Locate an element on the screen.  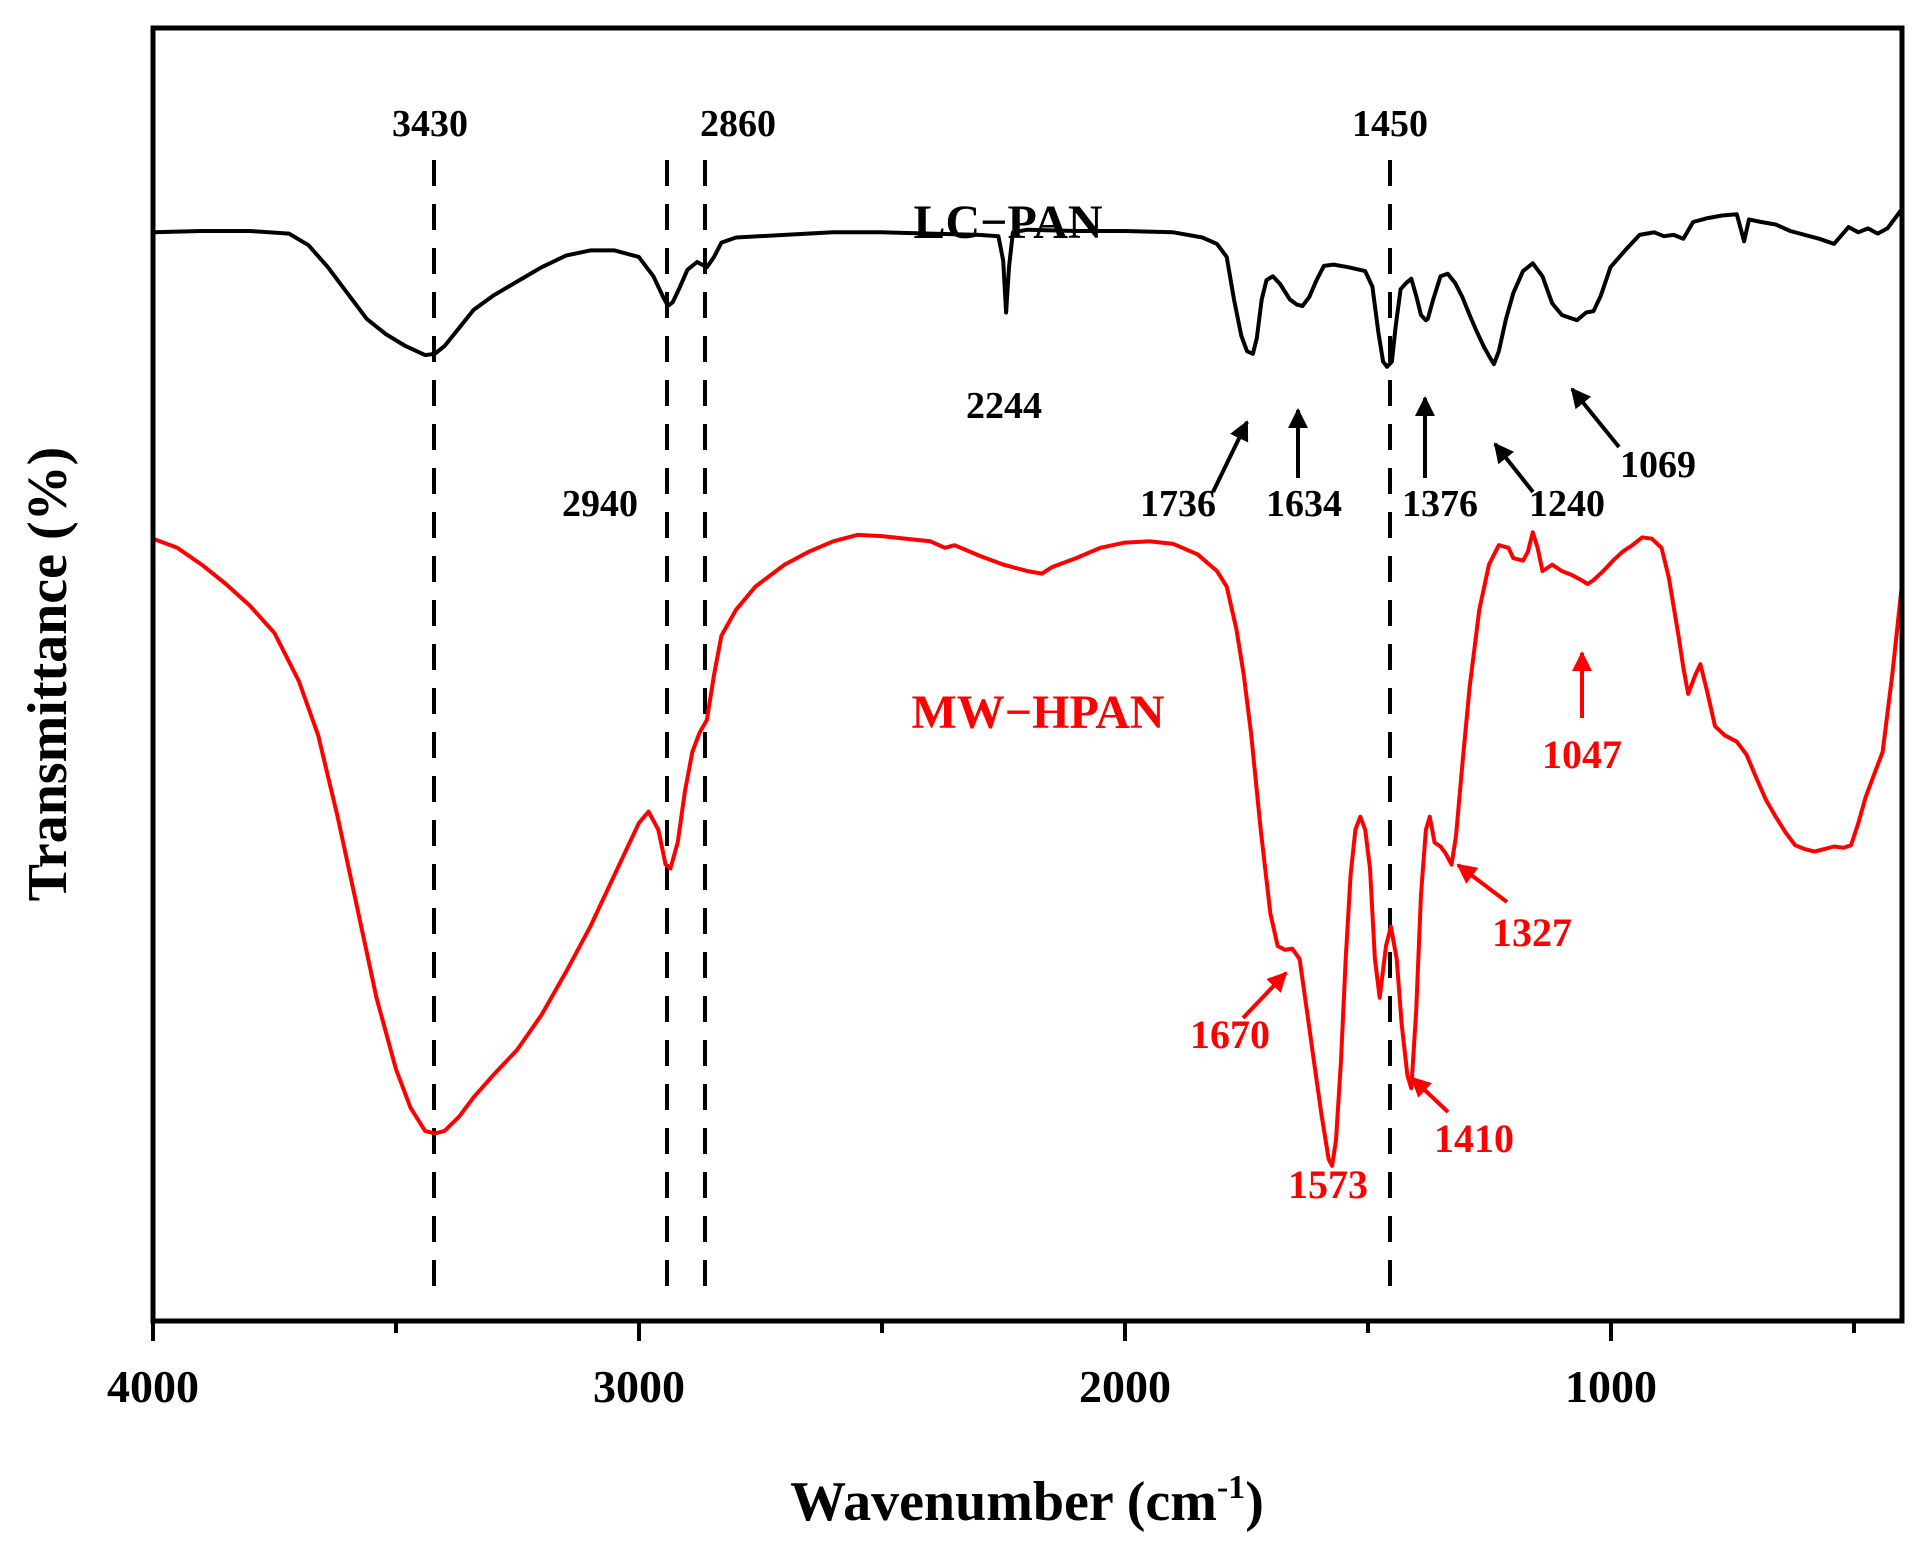
peak-label-1736: 1736 is located at coordinates (1178, 504).